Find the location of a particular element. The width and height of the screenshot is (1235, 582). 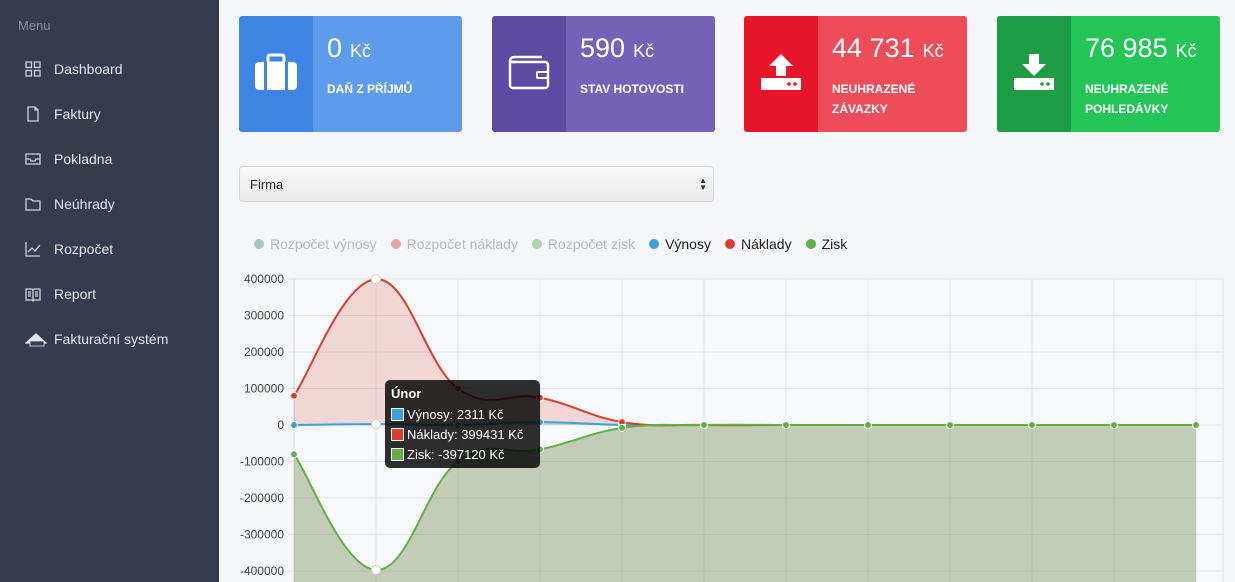

sidebar-item-report: Report is located at coordinates (109, 294).